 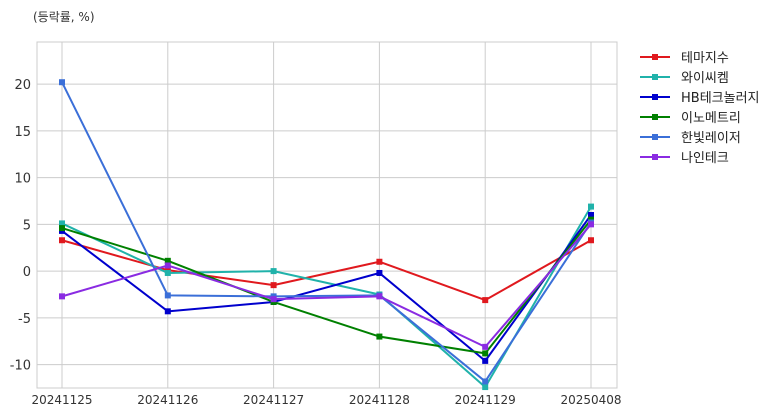 What do you see at coordinates (705, 78) in the screenshot?
I see `legend-label: 와이씨켐` at bounding box center [705, 78].